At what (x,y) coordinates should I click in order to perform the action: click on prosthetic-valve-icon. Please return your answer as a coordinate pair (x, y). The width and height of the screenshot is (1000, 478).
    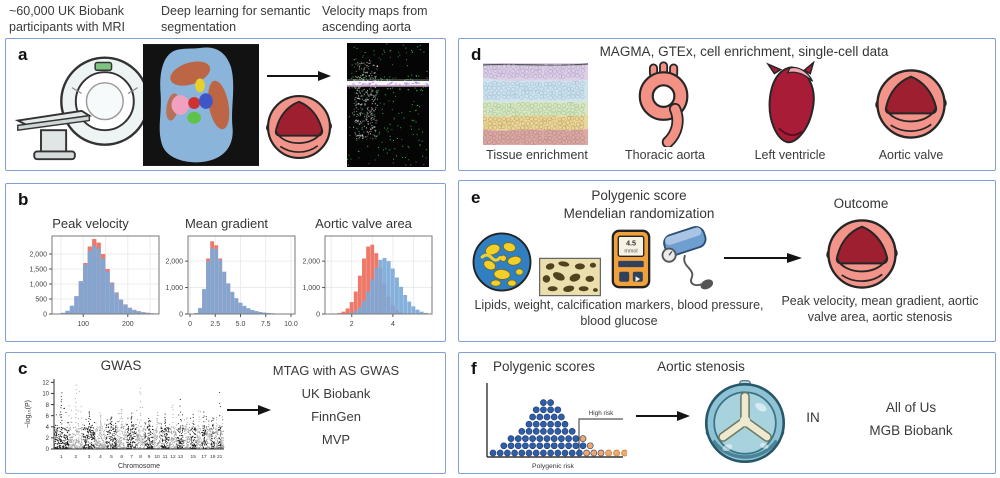
    Looking at the image, I should click on (745, 422).